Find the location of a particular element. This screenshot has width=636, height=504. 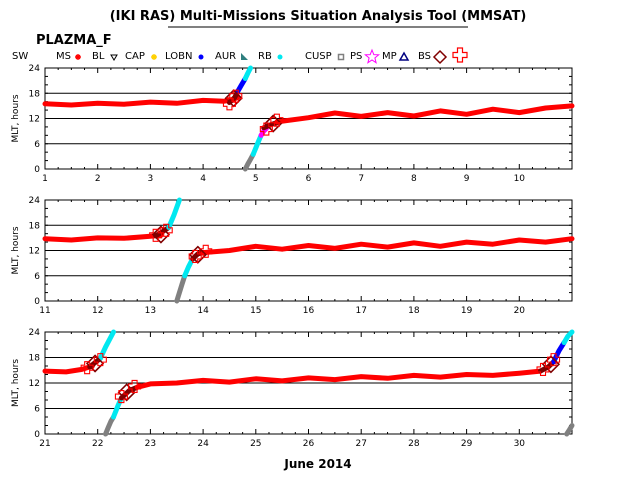

x-tick-label: 14 is located at coordinates (203, 311).